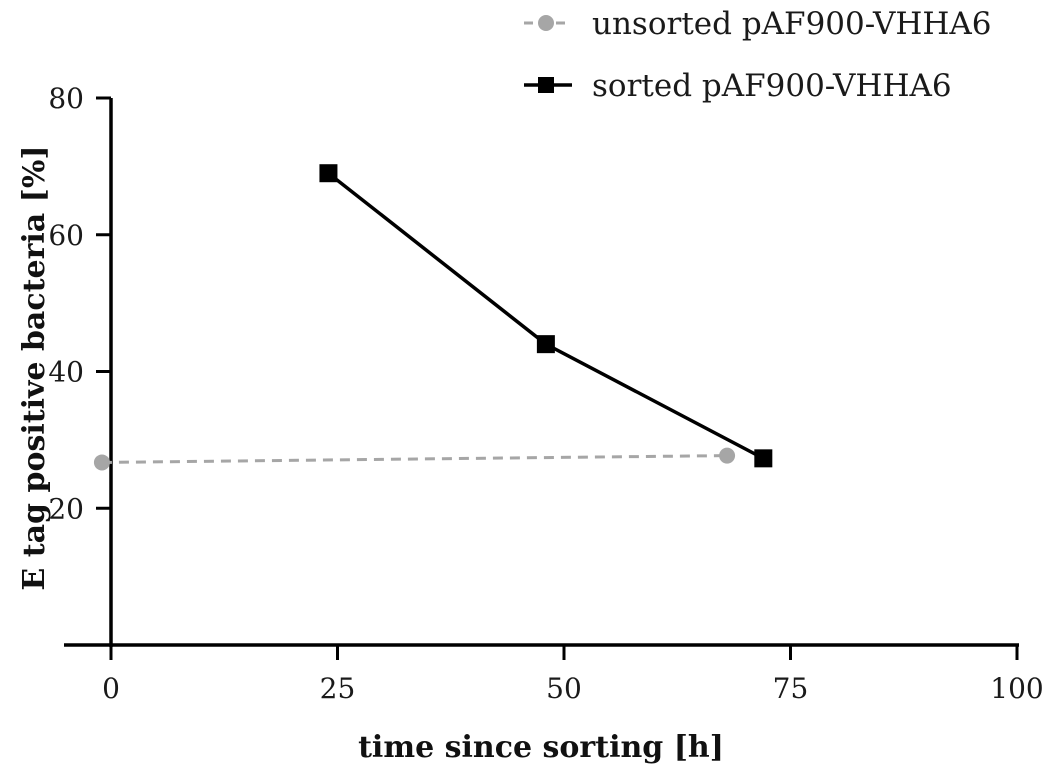 This screenshot has width=1047, height=772. I want to click on x-tick-label: 100, so click(1016, 688).